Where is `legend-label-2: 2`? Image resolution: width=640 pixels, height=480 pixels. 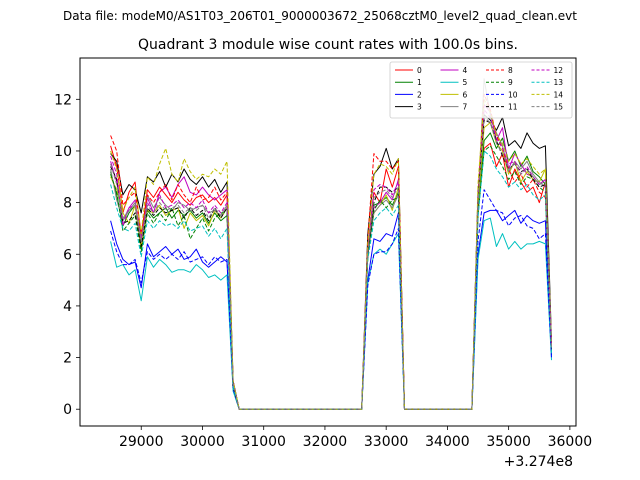
legend-label-2: 2 is located at coordinates (419, 94).